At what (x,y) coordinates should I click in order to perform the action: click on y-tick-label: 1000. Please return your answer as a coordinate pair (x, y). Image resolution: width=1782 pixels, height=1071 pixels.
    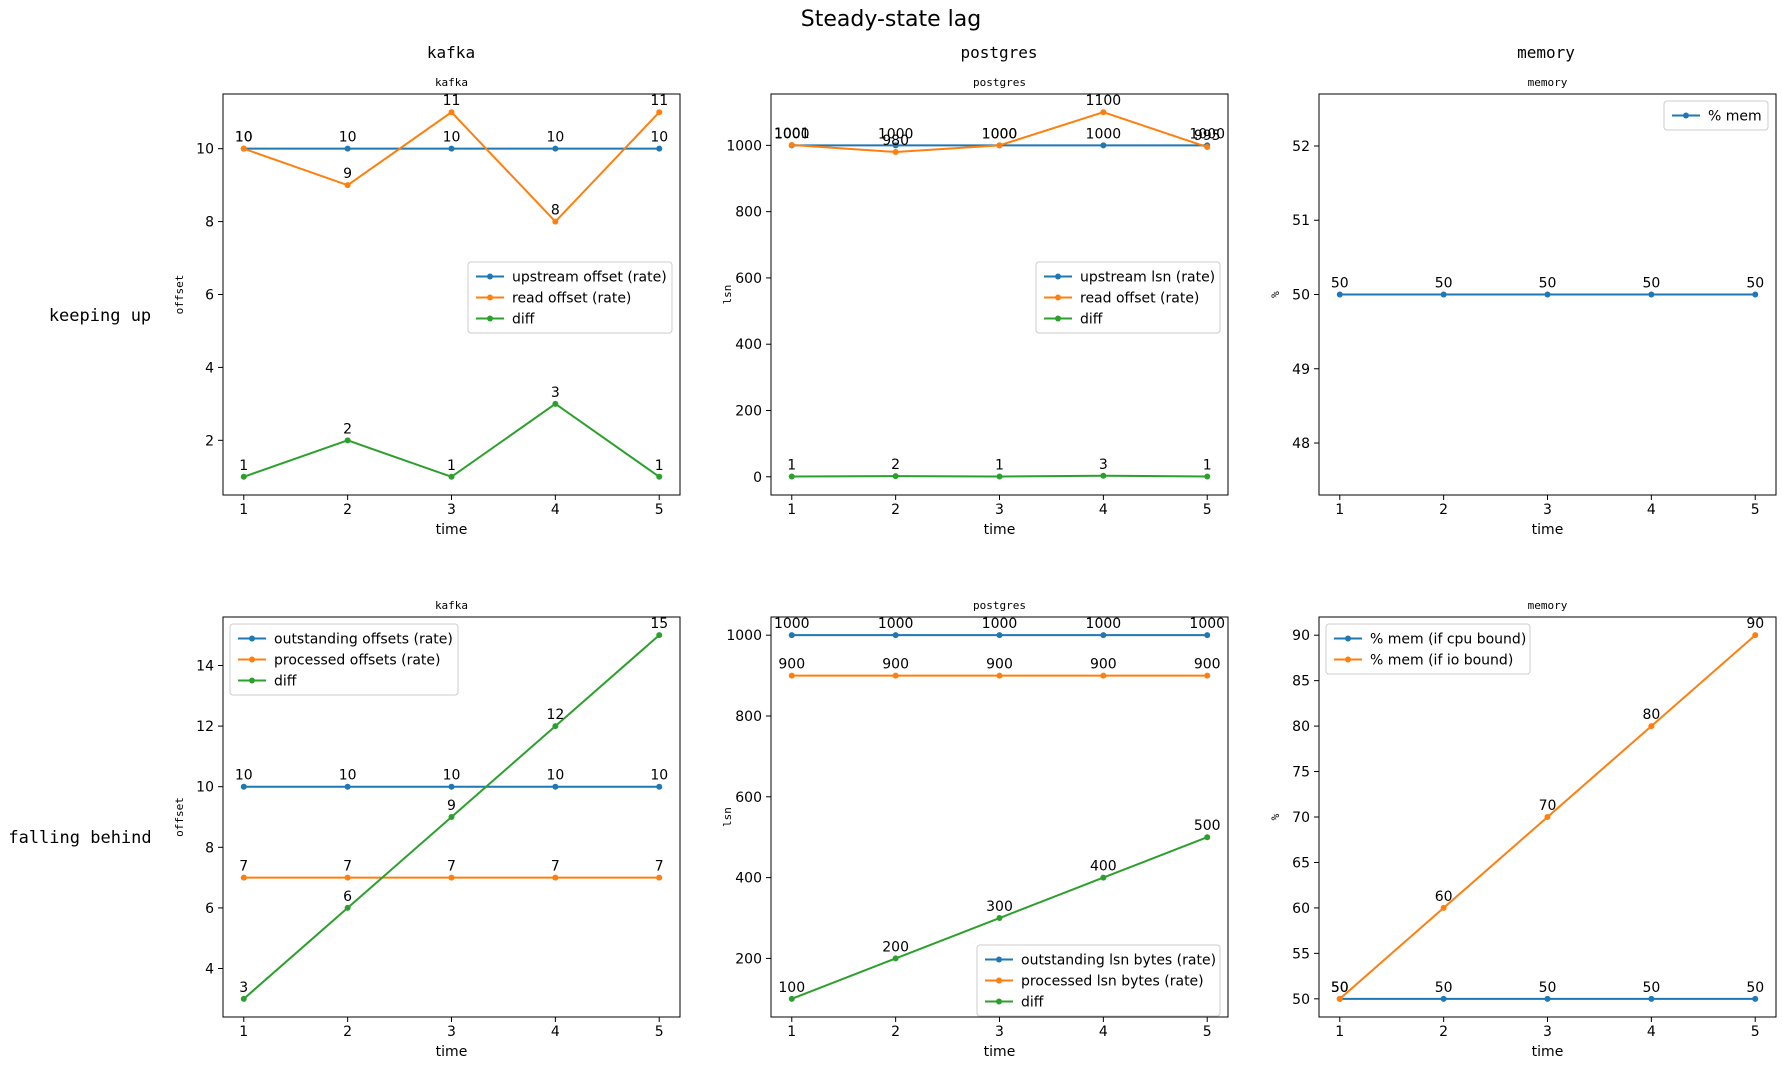
    Looking at the image, I should click on (744, 636).